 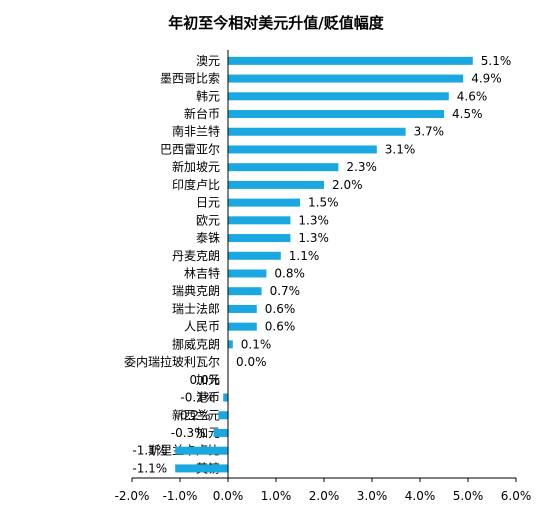 I want to click on category-label: 委内瑞拉玻利瓦尔, so click(x=172, y=361).